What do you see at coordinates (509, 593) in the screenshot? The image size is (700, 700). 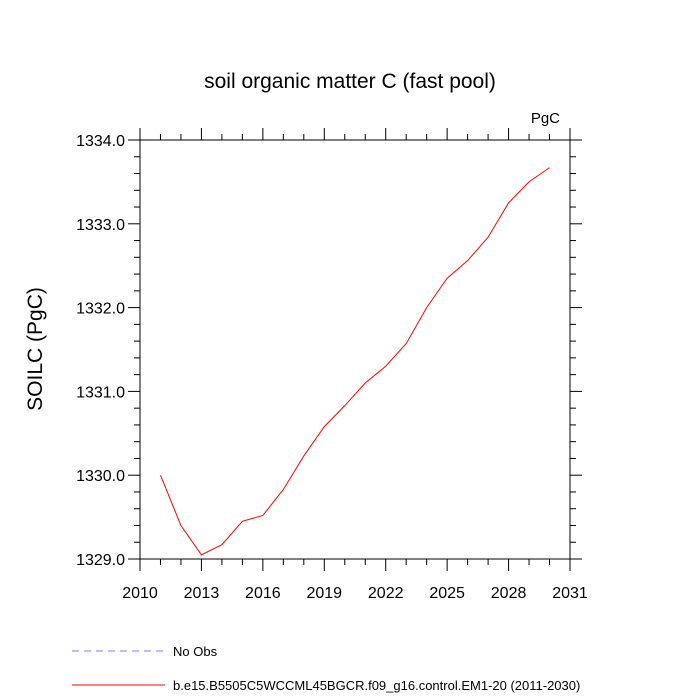 I see `x-tick-label: 2028` at bounding box center [509, 593].